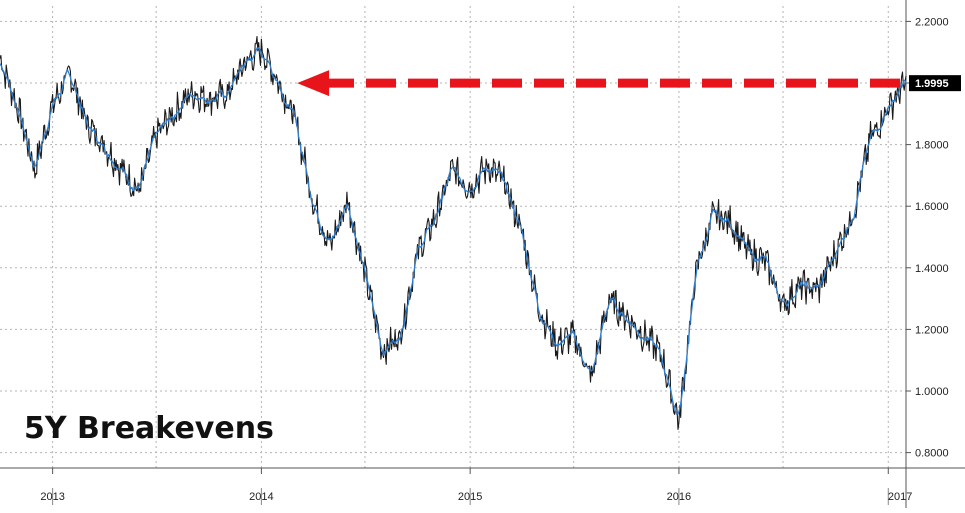 Image resolution: width=965 pixels, height=513 pixels. What do you see at coordinates (52, 497) in the screenshot?
I see `x-tick-label: 2013` at bounding box center [52, 497].